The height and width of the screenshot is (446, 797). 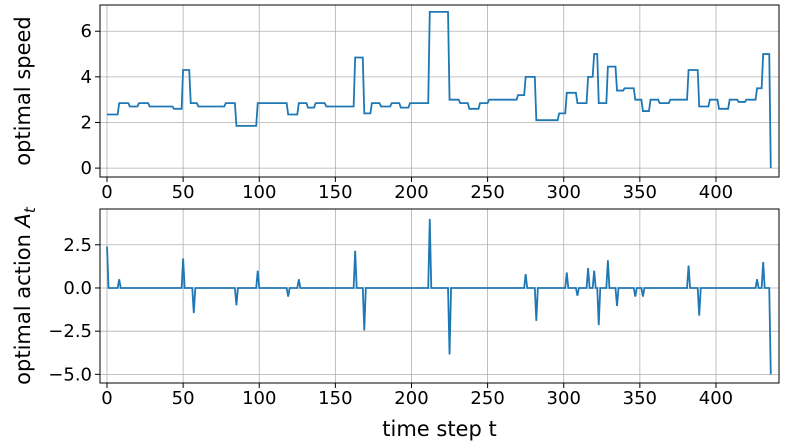 I want to click on y-tick-label: 4, so click(x=86, y=77).